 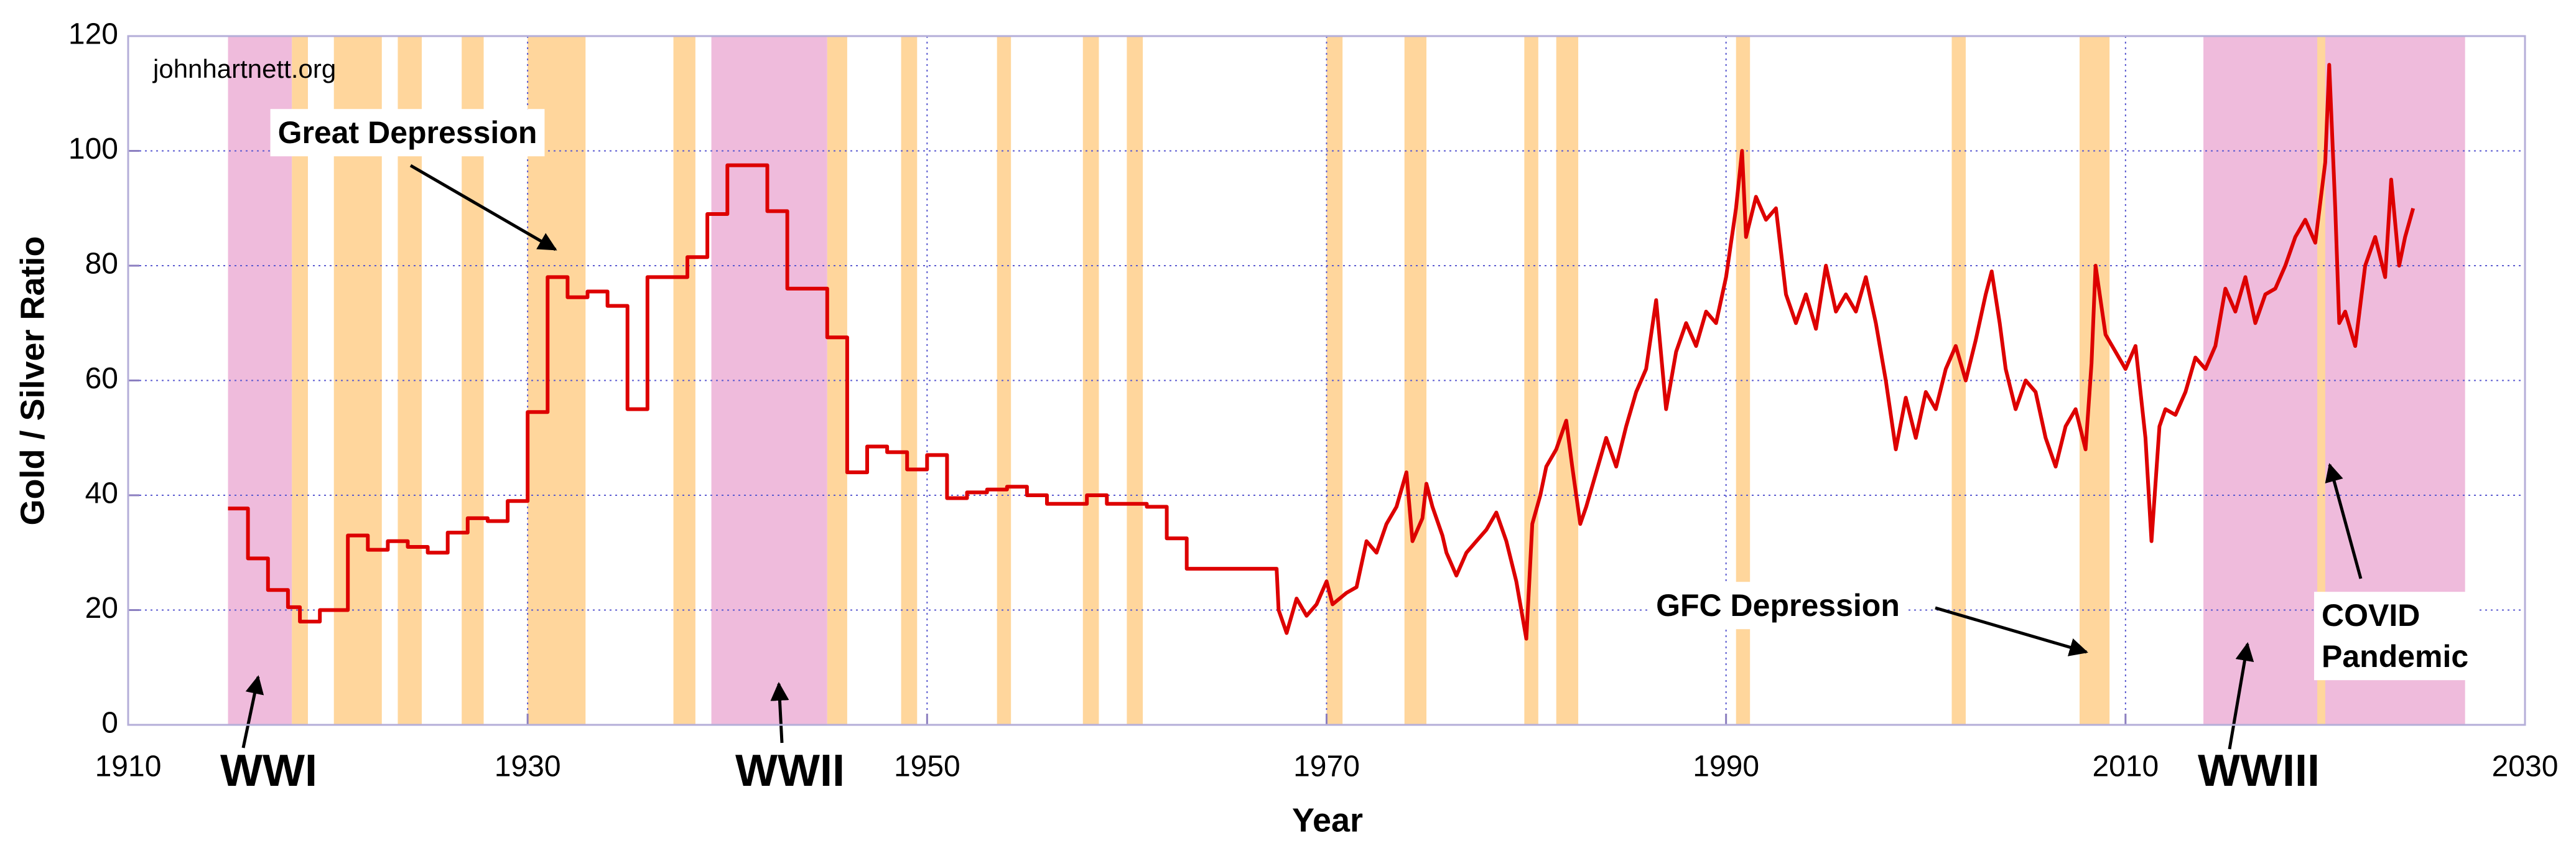 I want to click on y-tick-label: 120, so click(x=93, y=34).